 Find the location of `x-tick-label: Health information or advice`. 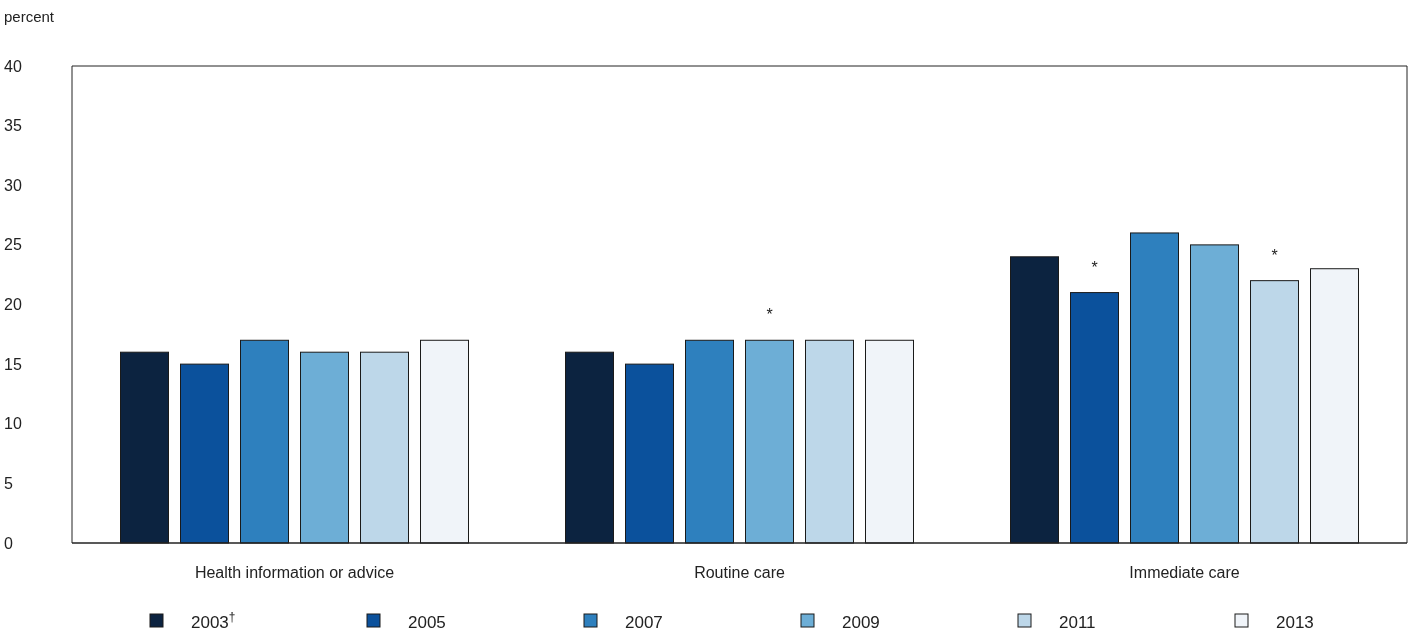

x-tick-label: Health information or advice is located at coordinates (294, 572).